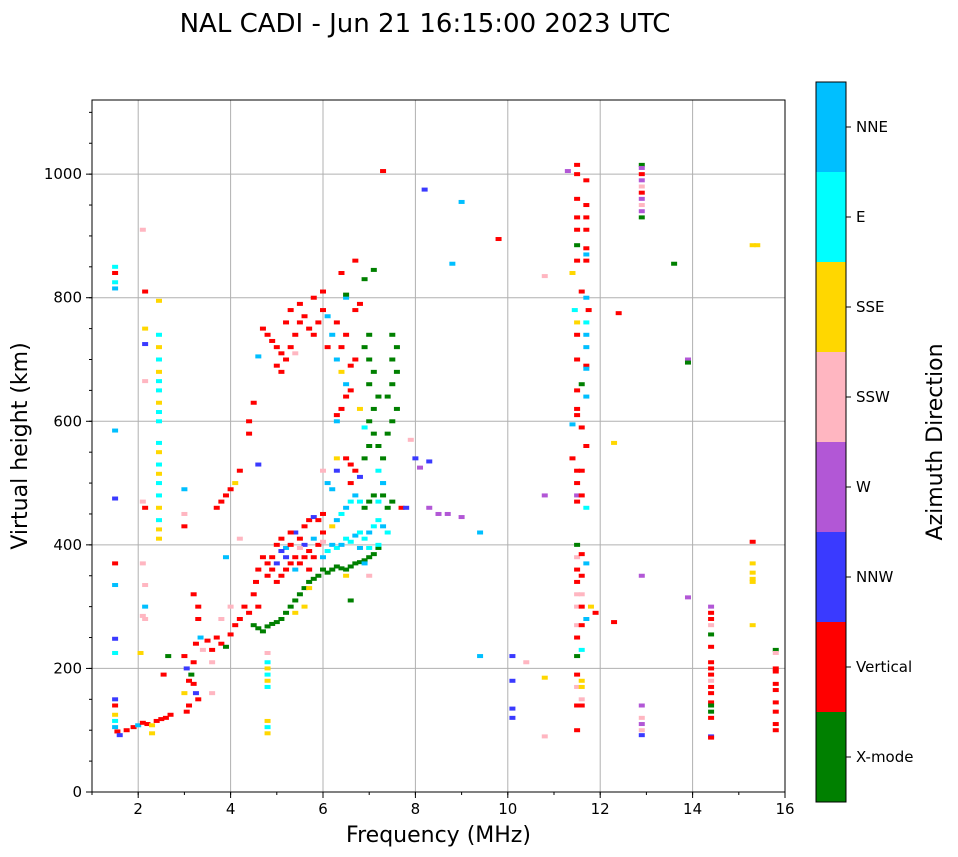 Image resolution: width=958 pixels, height=857 pixels. I want to click on y-tick-label: 600, so click(67, 421).